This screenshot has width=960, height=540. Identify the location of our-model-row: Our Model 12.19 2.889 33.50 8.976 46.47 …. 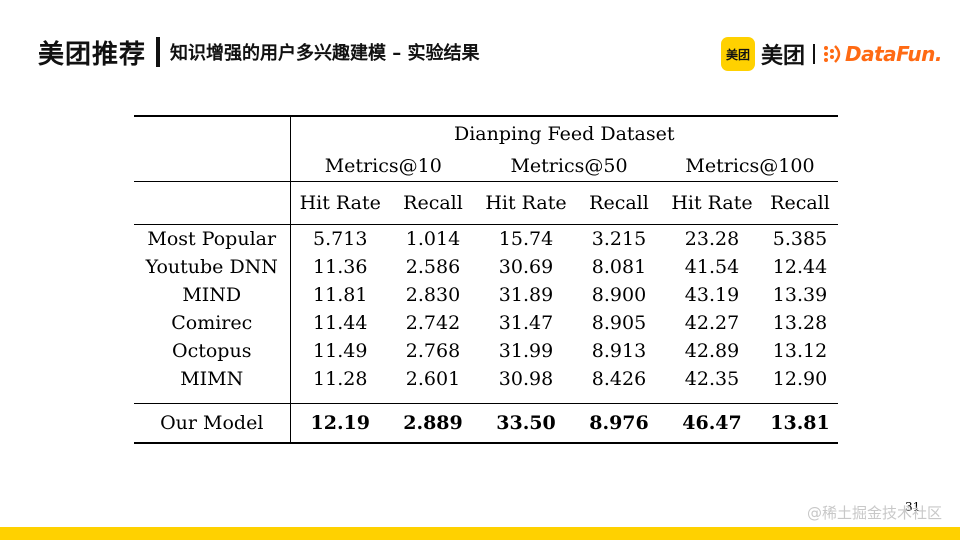
(486, 423).